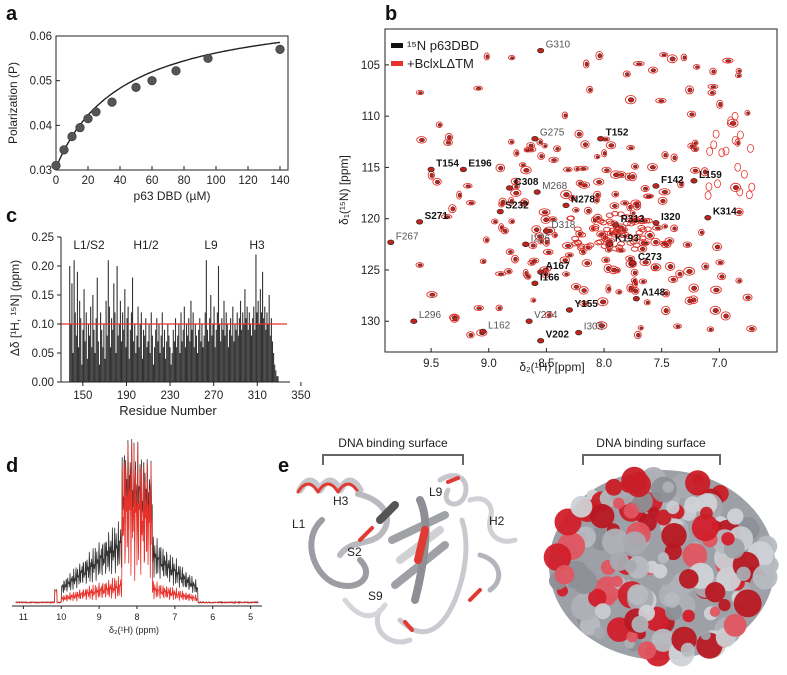 The height and width of the screenshot is (675, 787). What do you see at coordinates (489, 364) in the screenshot?
I see `panel-b-xtick-label: 9.0` at bounding box center [489, 364].